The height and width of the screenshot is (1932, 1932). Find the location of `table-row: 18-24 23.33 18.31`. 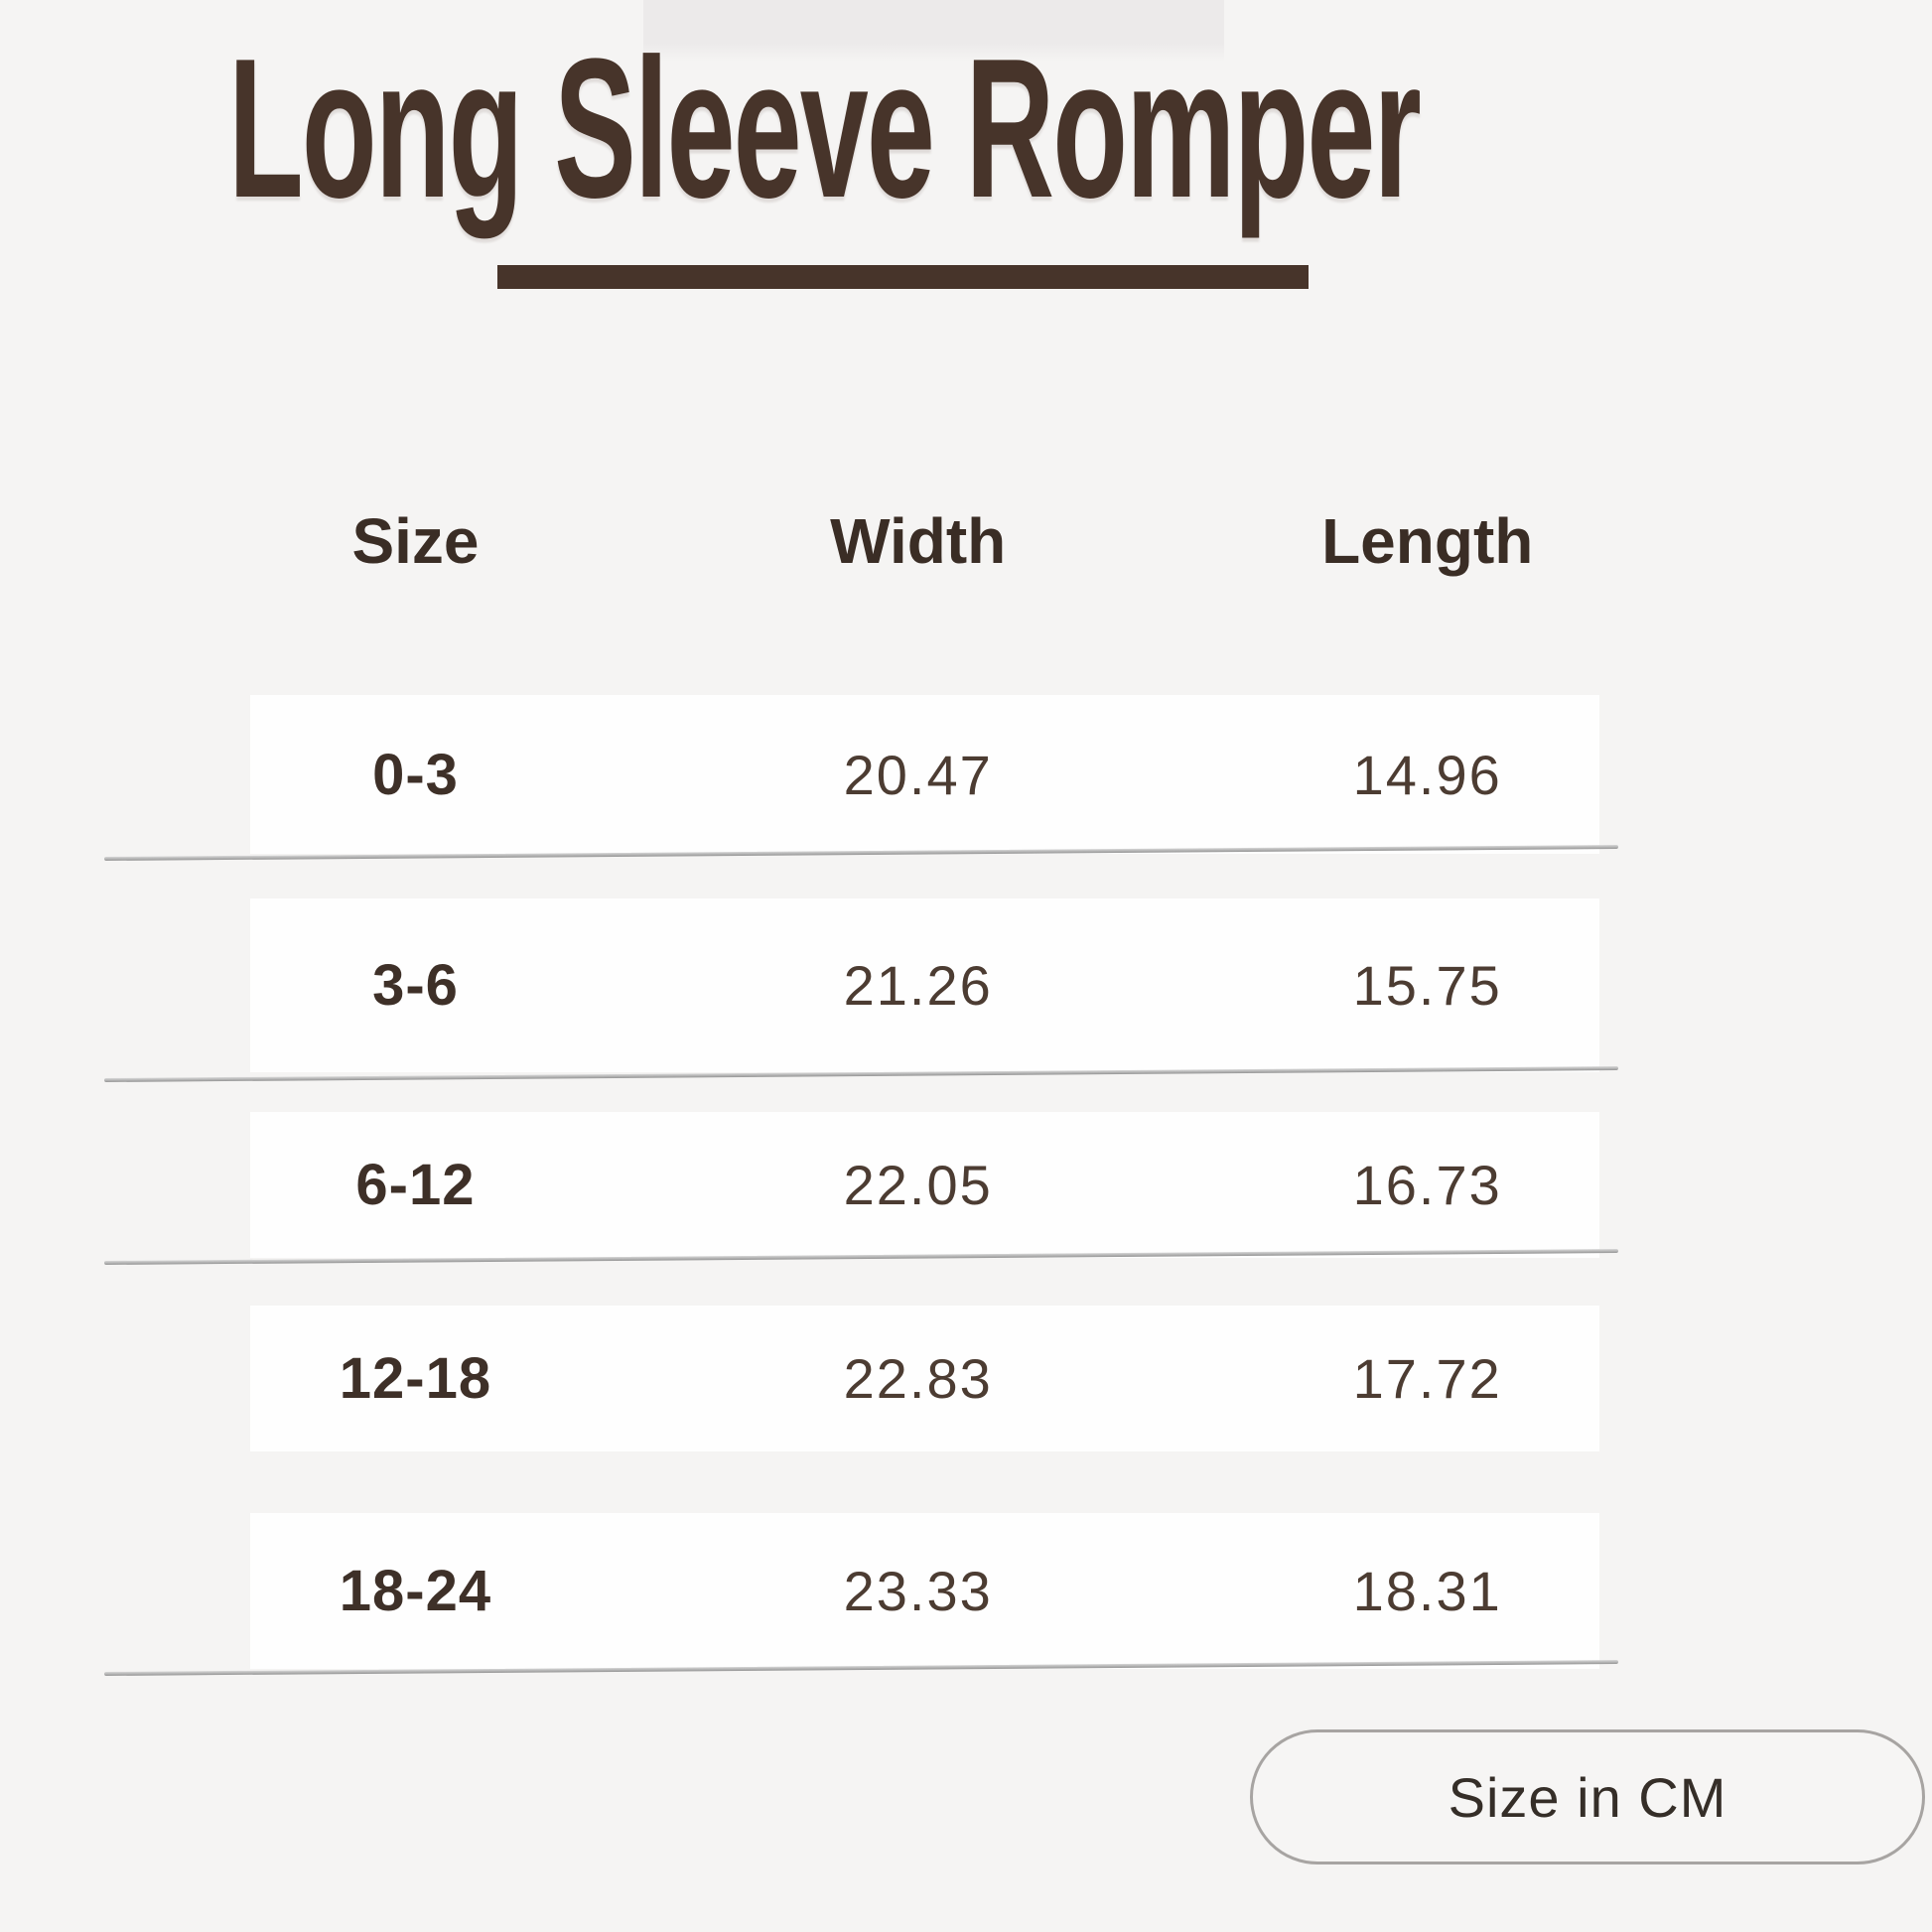

table-row: 18-24 23.33 18.31 is located at coordinates (925, 1591).